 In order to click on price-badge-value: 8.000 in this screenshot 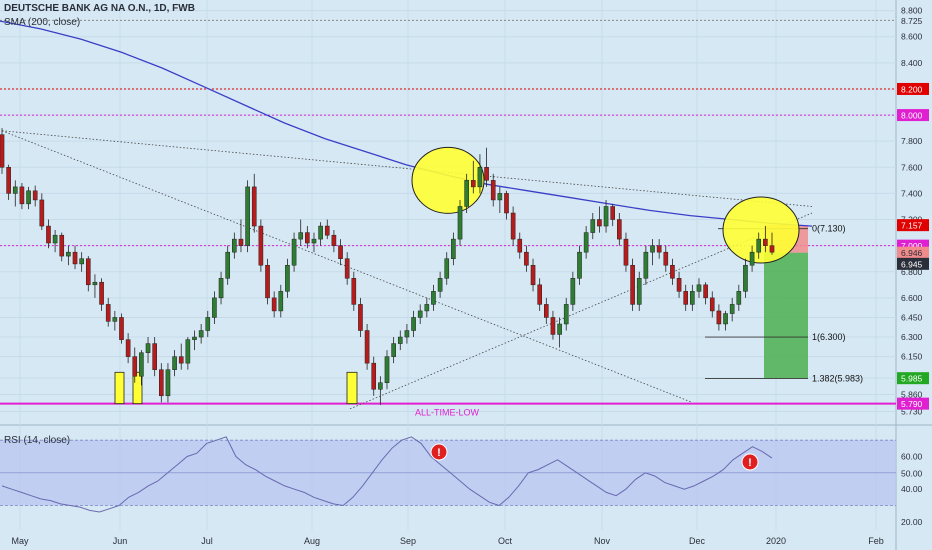, I will do `click(912, 116)`.